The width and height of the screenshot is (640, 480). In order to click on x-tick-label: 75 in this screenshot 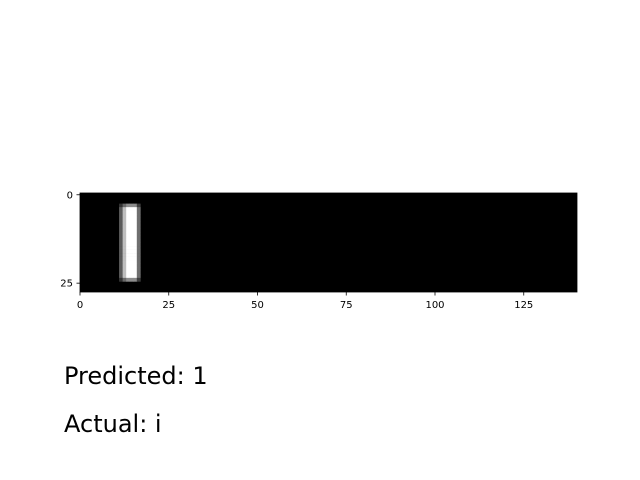, I will do `click(346, 305)`.